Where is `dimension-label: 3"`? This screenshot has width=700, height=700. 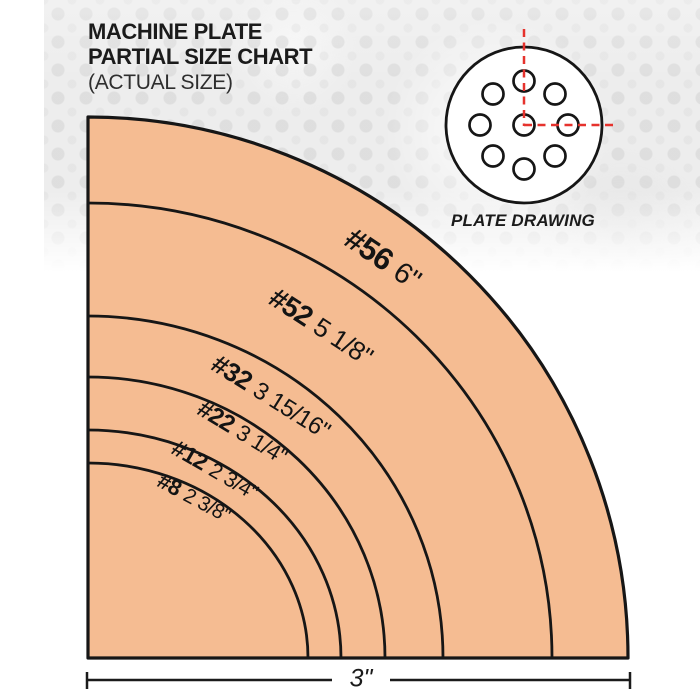 dimension-label: 3" is located at coordinates (361, 678).